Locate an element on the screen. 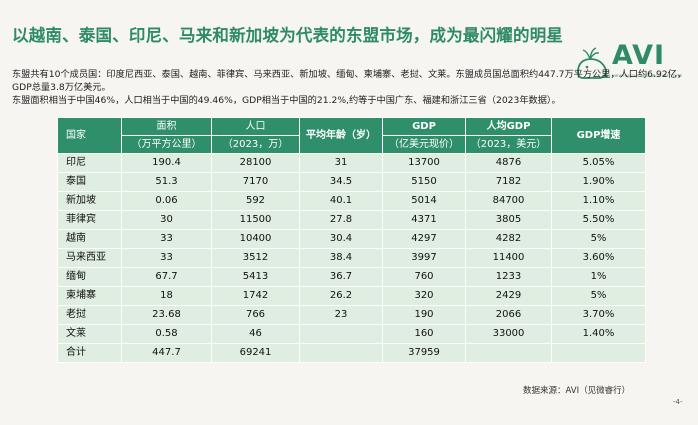 This screenshot has height=425, width=698. table-cell: 11400 is located at coordinates (508, 258).